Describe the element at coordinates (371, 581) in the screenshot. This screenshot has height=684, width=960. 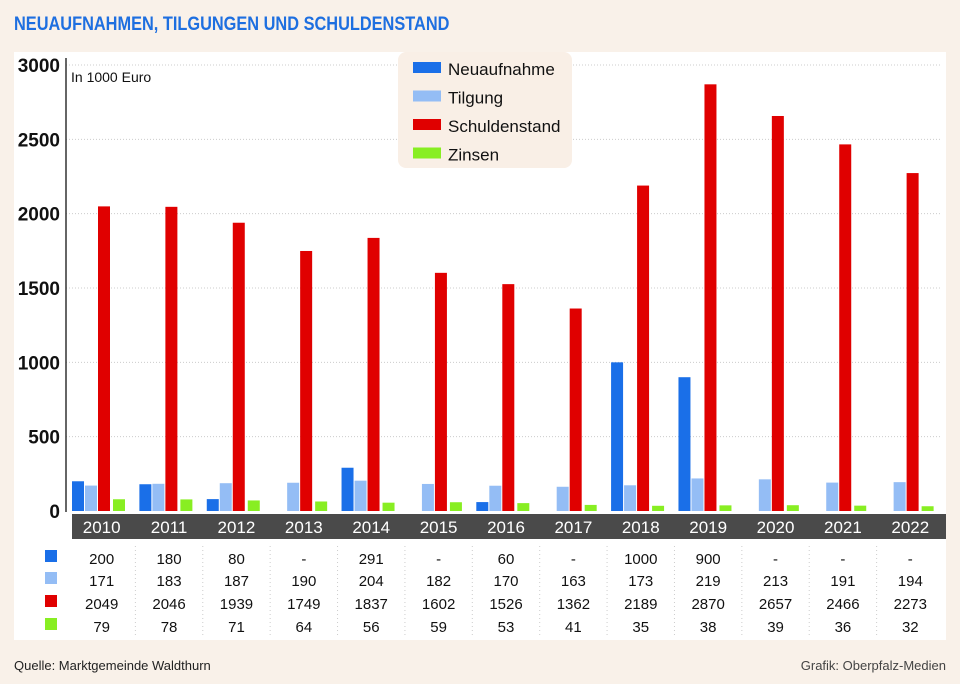
I see `table-value: 204` at that location.